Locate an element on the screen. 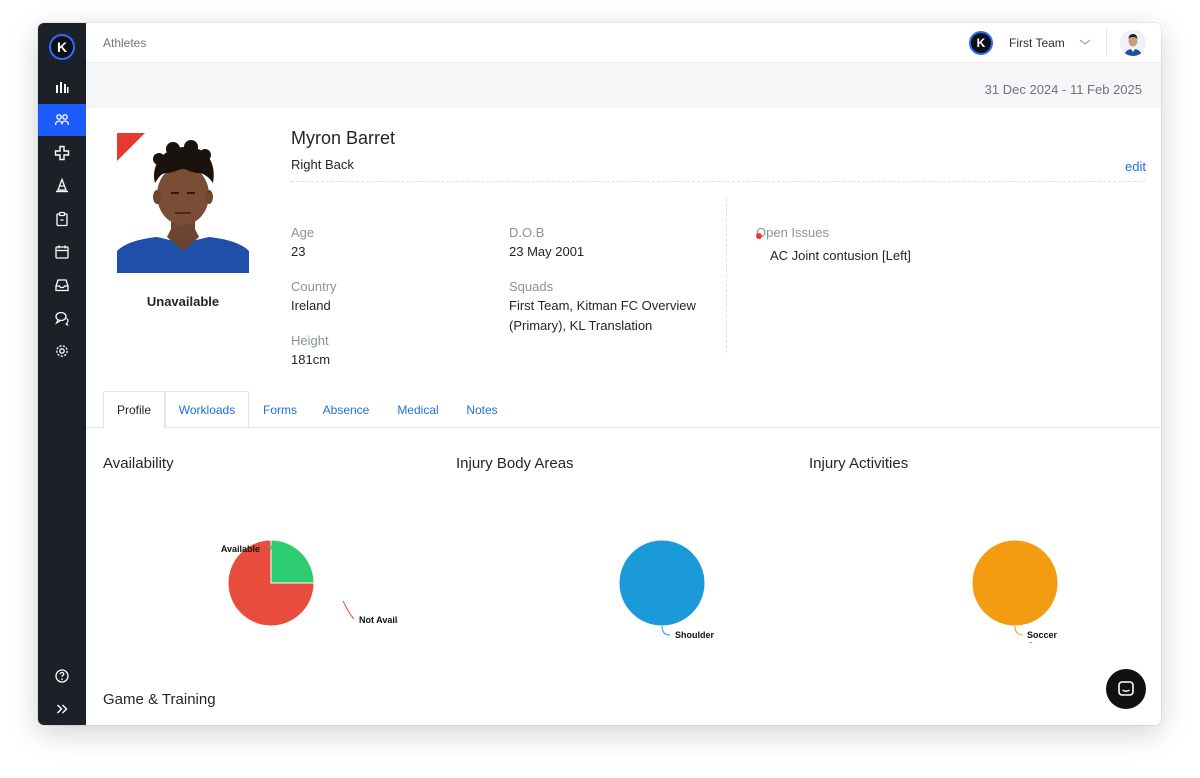  squads-value-line-2: (Primary), KL Translation is located at coordinates (581, 325).